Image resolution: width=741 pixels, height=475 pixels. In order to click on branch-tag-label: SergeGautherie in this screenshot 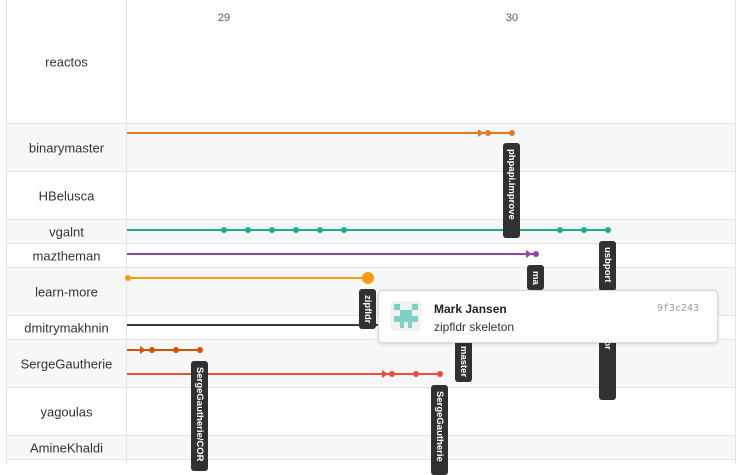, I will do `click(439, 426)`.